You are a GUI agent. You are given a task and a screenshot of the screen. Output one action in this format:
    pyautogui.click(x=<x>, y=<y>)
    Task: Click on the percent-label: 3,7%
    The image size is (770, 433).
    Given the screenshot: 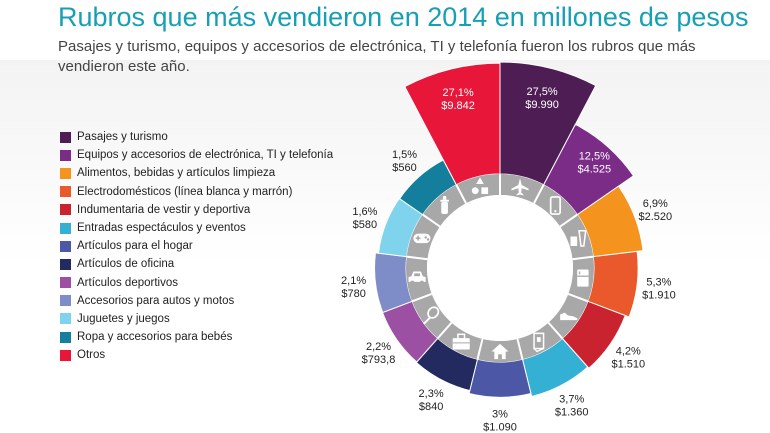 What is the action you would take?
    pyautogui.click(x=571, y=400)
    